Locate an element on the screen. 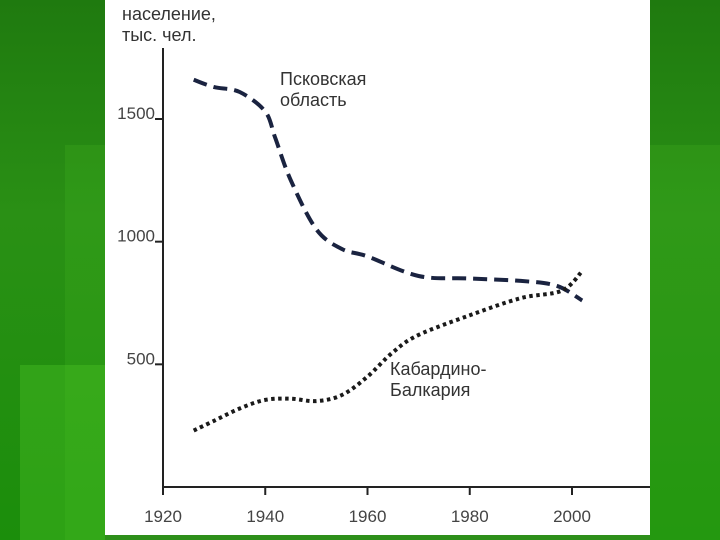  series-label-pskov-line-2: область is located at coordinates (313, 100).